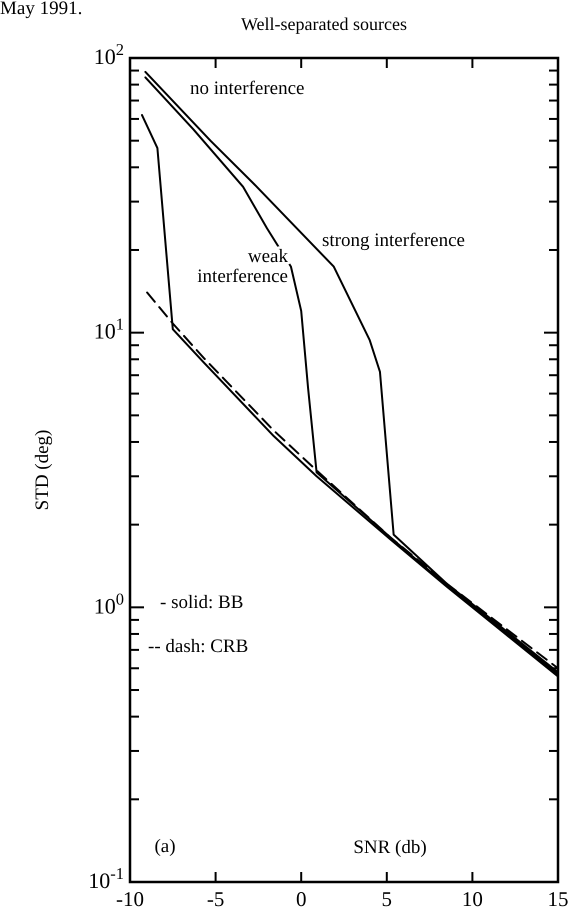 This screenshot has width=576, height=916. Describe the element at coordinates (109, 54) in the screenshot. I see `y-tick-label: 10$^{2}$` at that location.